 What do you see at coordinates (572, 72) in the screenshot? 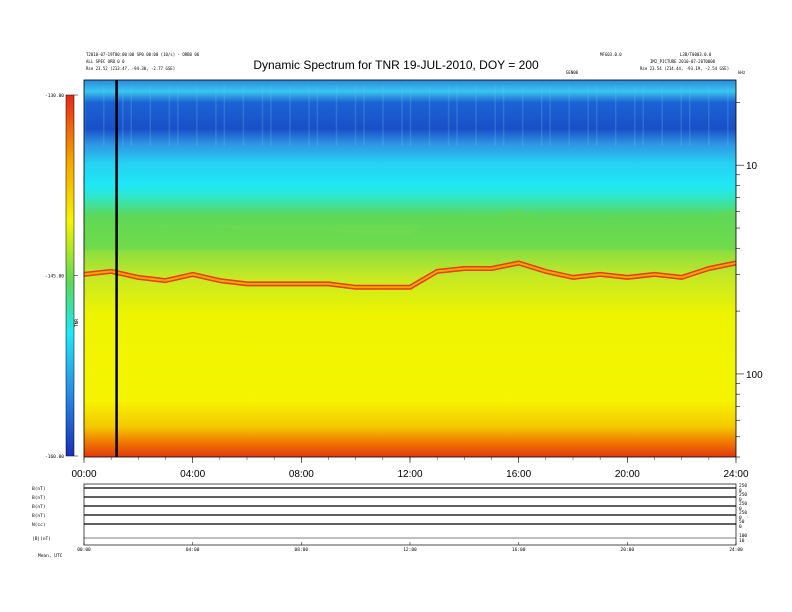
I see `meta-center-small: GEN00` at bounding box center [572, 72].